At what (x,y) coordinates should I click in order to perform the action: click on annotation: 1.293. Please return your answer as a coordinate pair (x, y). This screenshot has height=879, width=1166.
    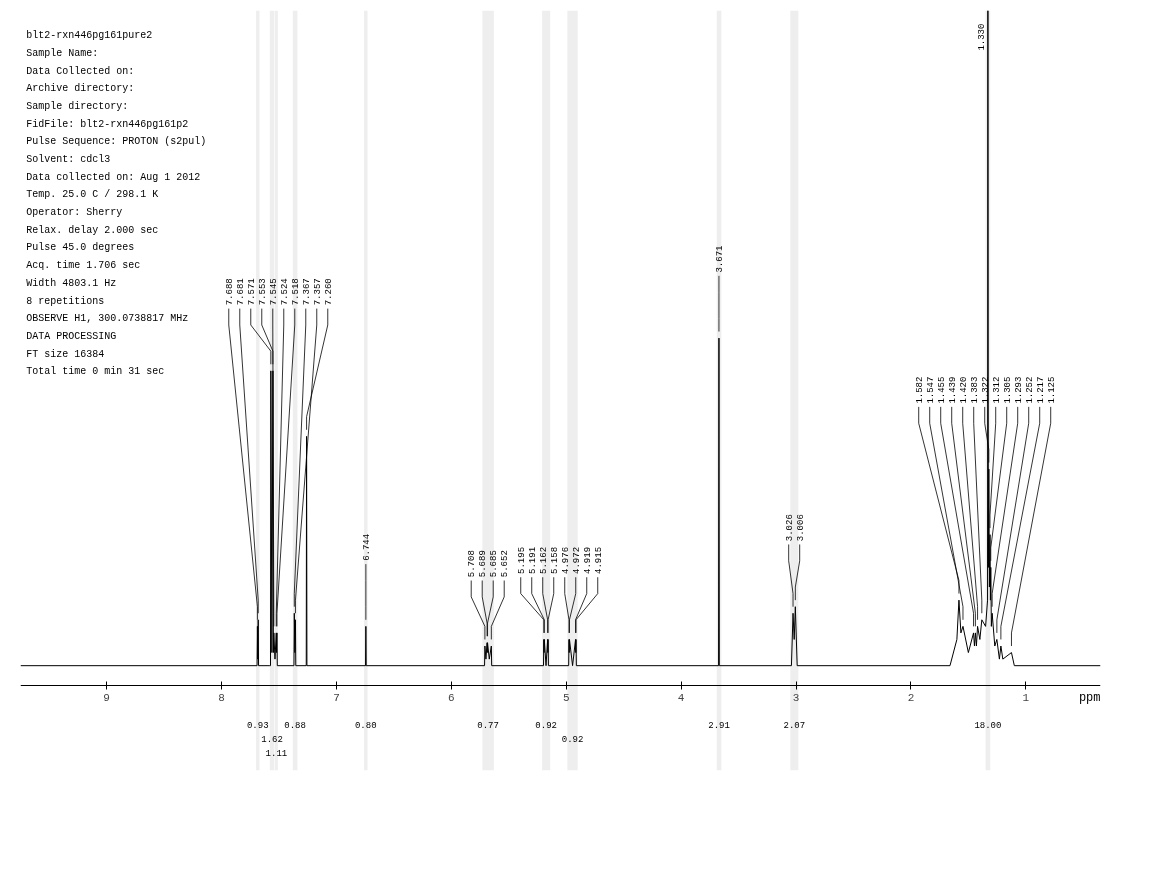
    Looking at the image, I should click on (1018, 390).